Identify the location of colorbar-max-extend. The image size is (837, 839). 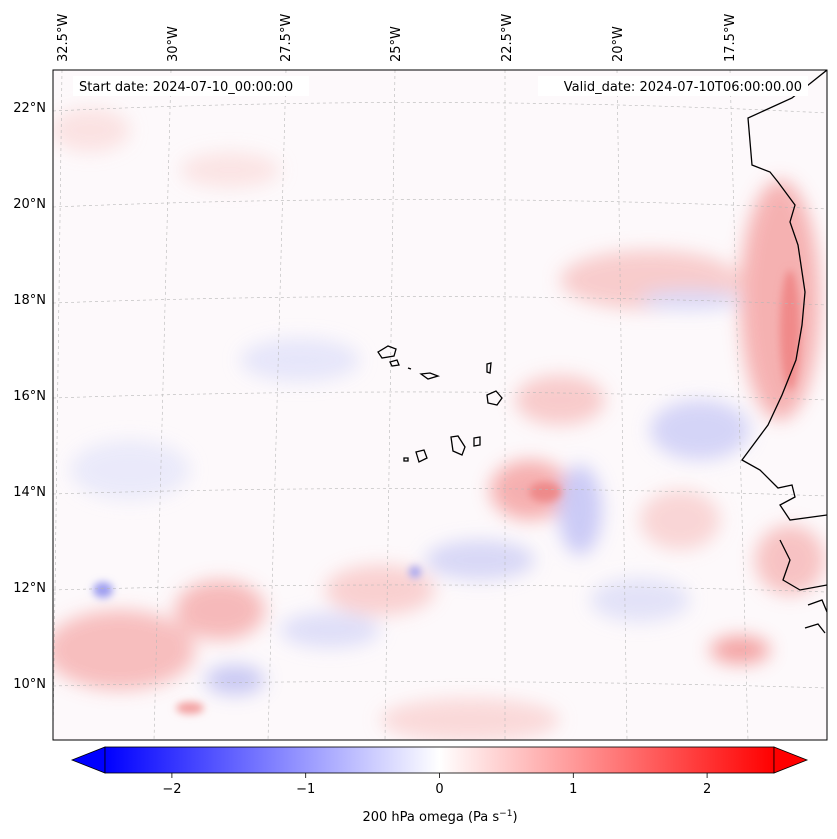
(791, 760).